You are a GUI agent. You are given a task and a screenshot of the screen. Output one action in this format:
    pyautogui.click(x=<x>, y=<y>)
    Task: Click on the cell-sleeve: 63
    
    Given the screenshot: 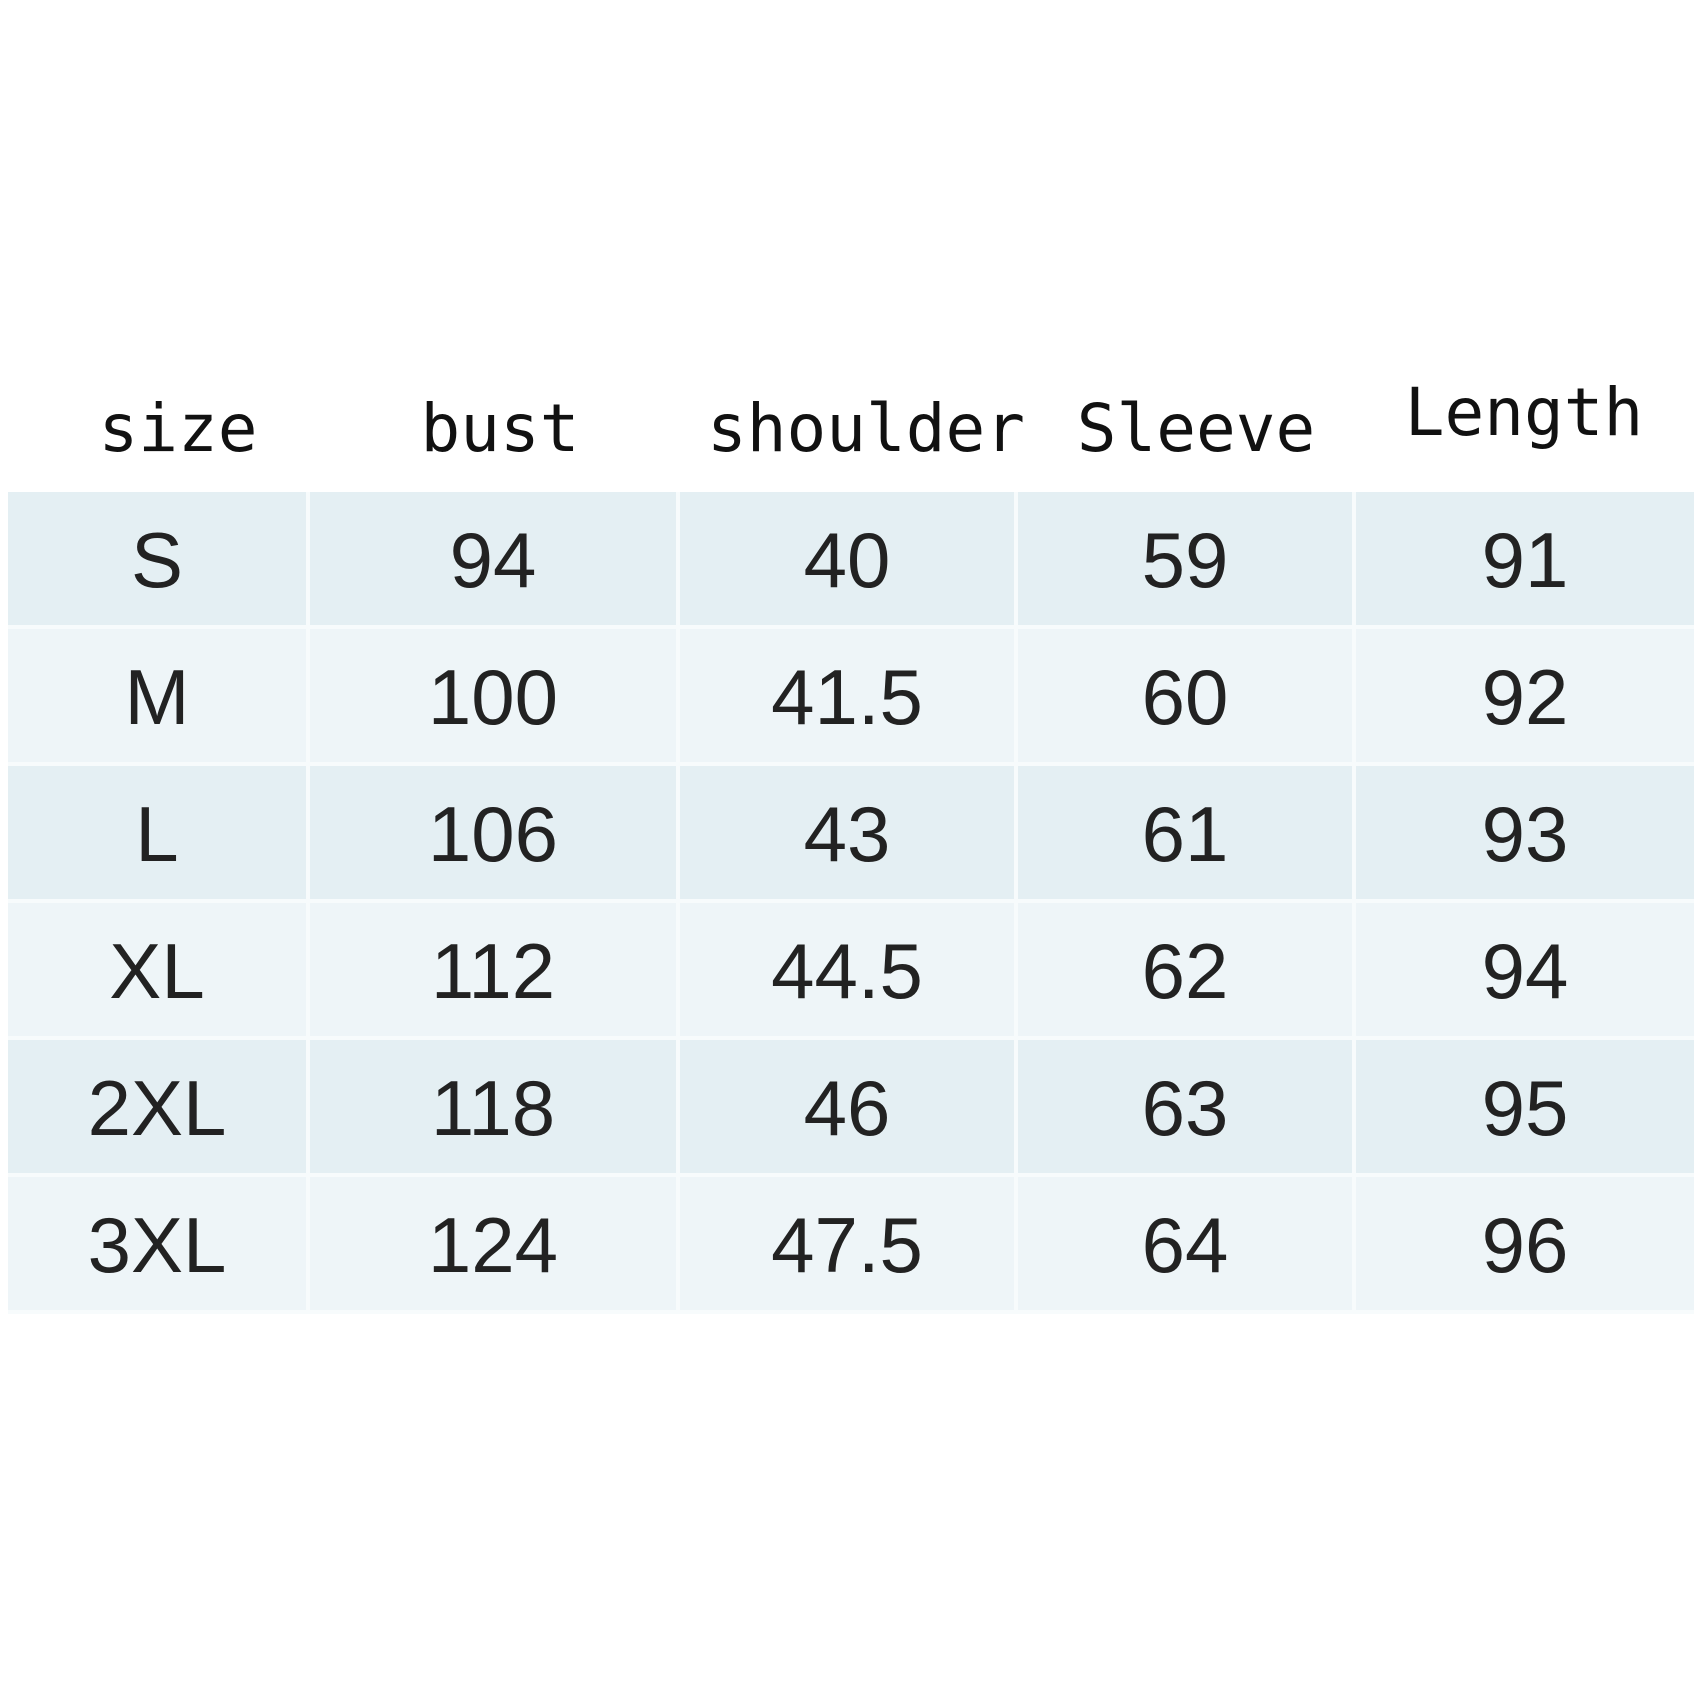 What is the action you would take?
    pyautogui.click(x=1187, y=1108)
    